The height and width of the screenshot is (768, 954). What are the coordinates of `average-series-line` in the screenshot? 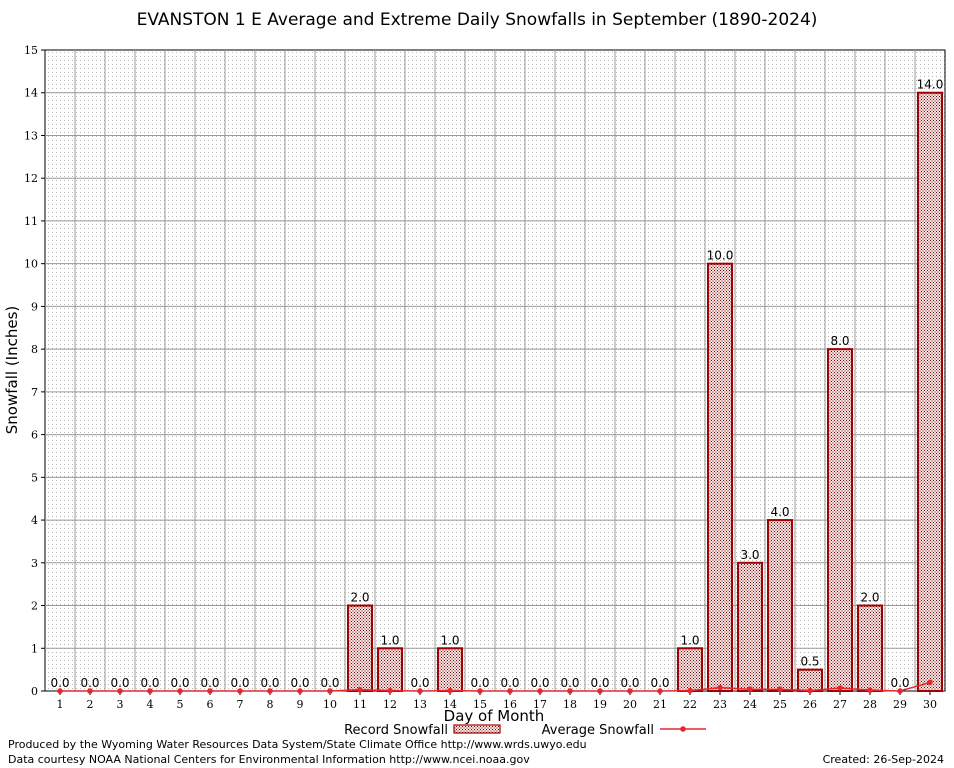 It's located at (495, 686).